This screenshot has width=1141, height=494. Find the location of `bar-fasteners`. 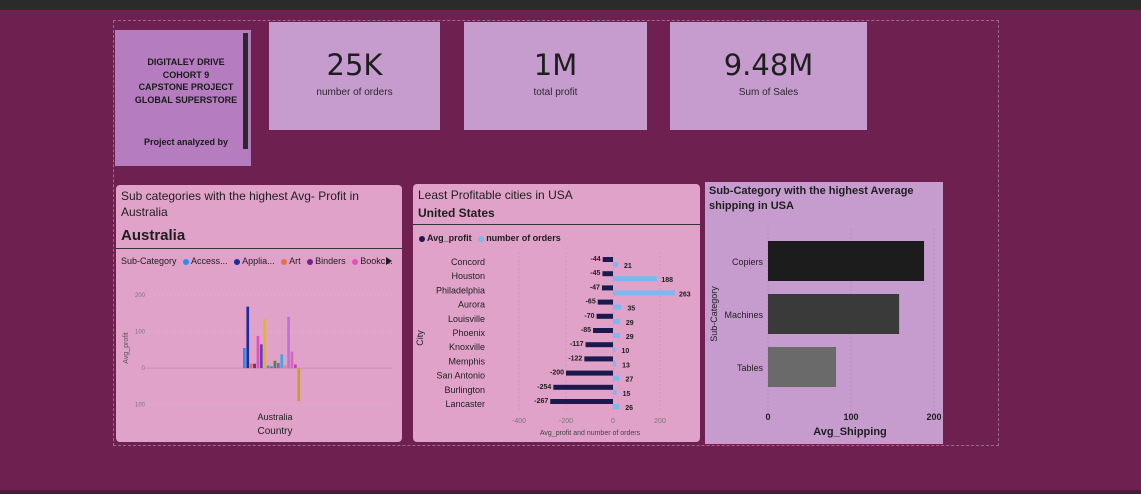

bar-fasteners is located at coordinates (271, 367).